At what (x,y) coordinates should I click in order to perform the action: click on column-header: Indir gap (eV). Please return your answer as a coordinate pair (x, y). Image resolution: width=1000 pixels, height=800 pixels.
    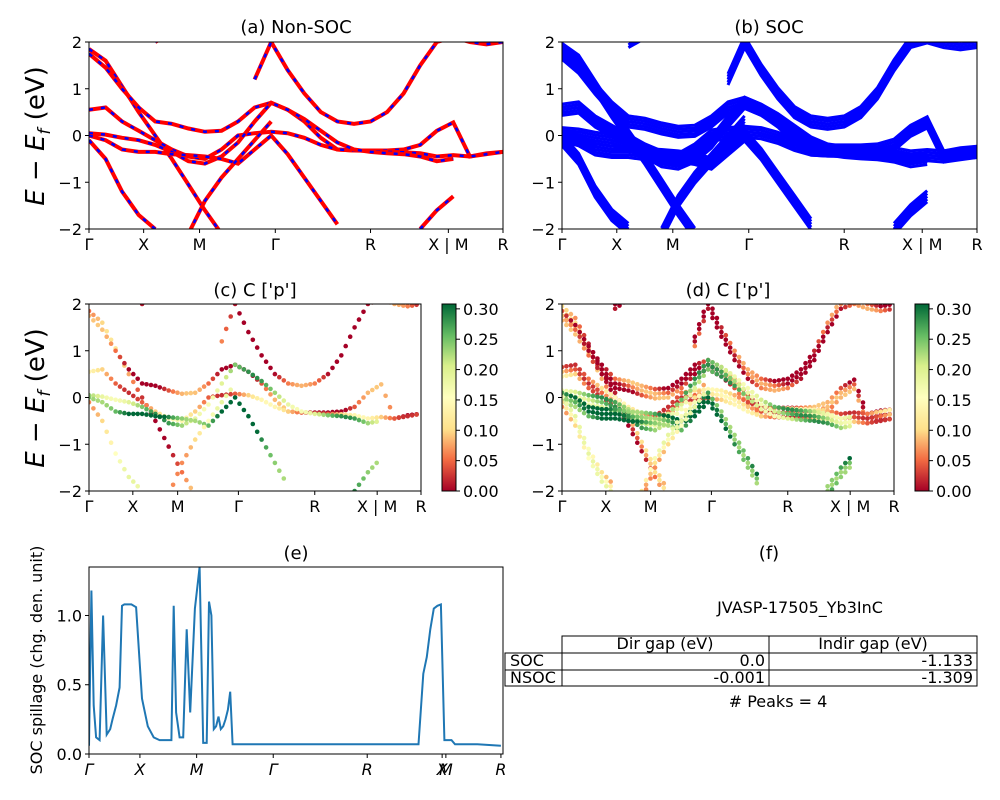
    Looking at the image, I should click on (873, 643).